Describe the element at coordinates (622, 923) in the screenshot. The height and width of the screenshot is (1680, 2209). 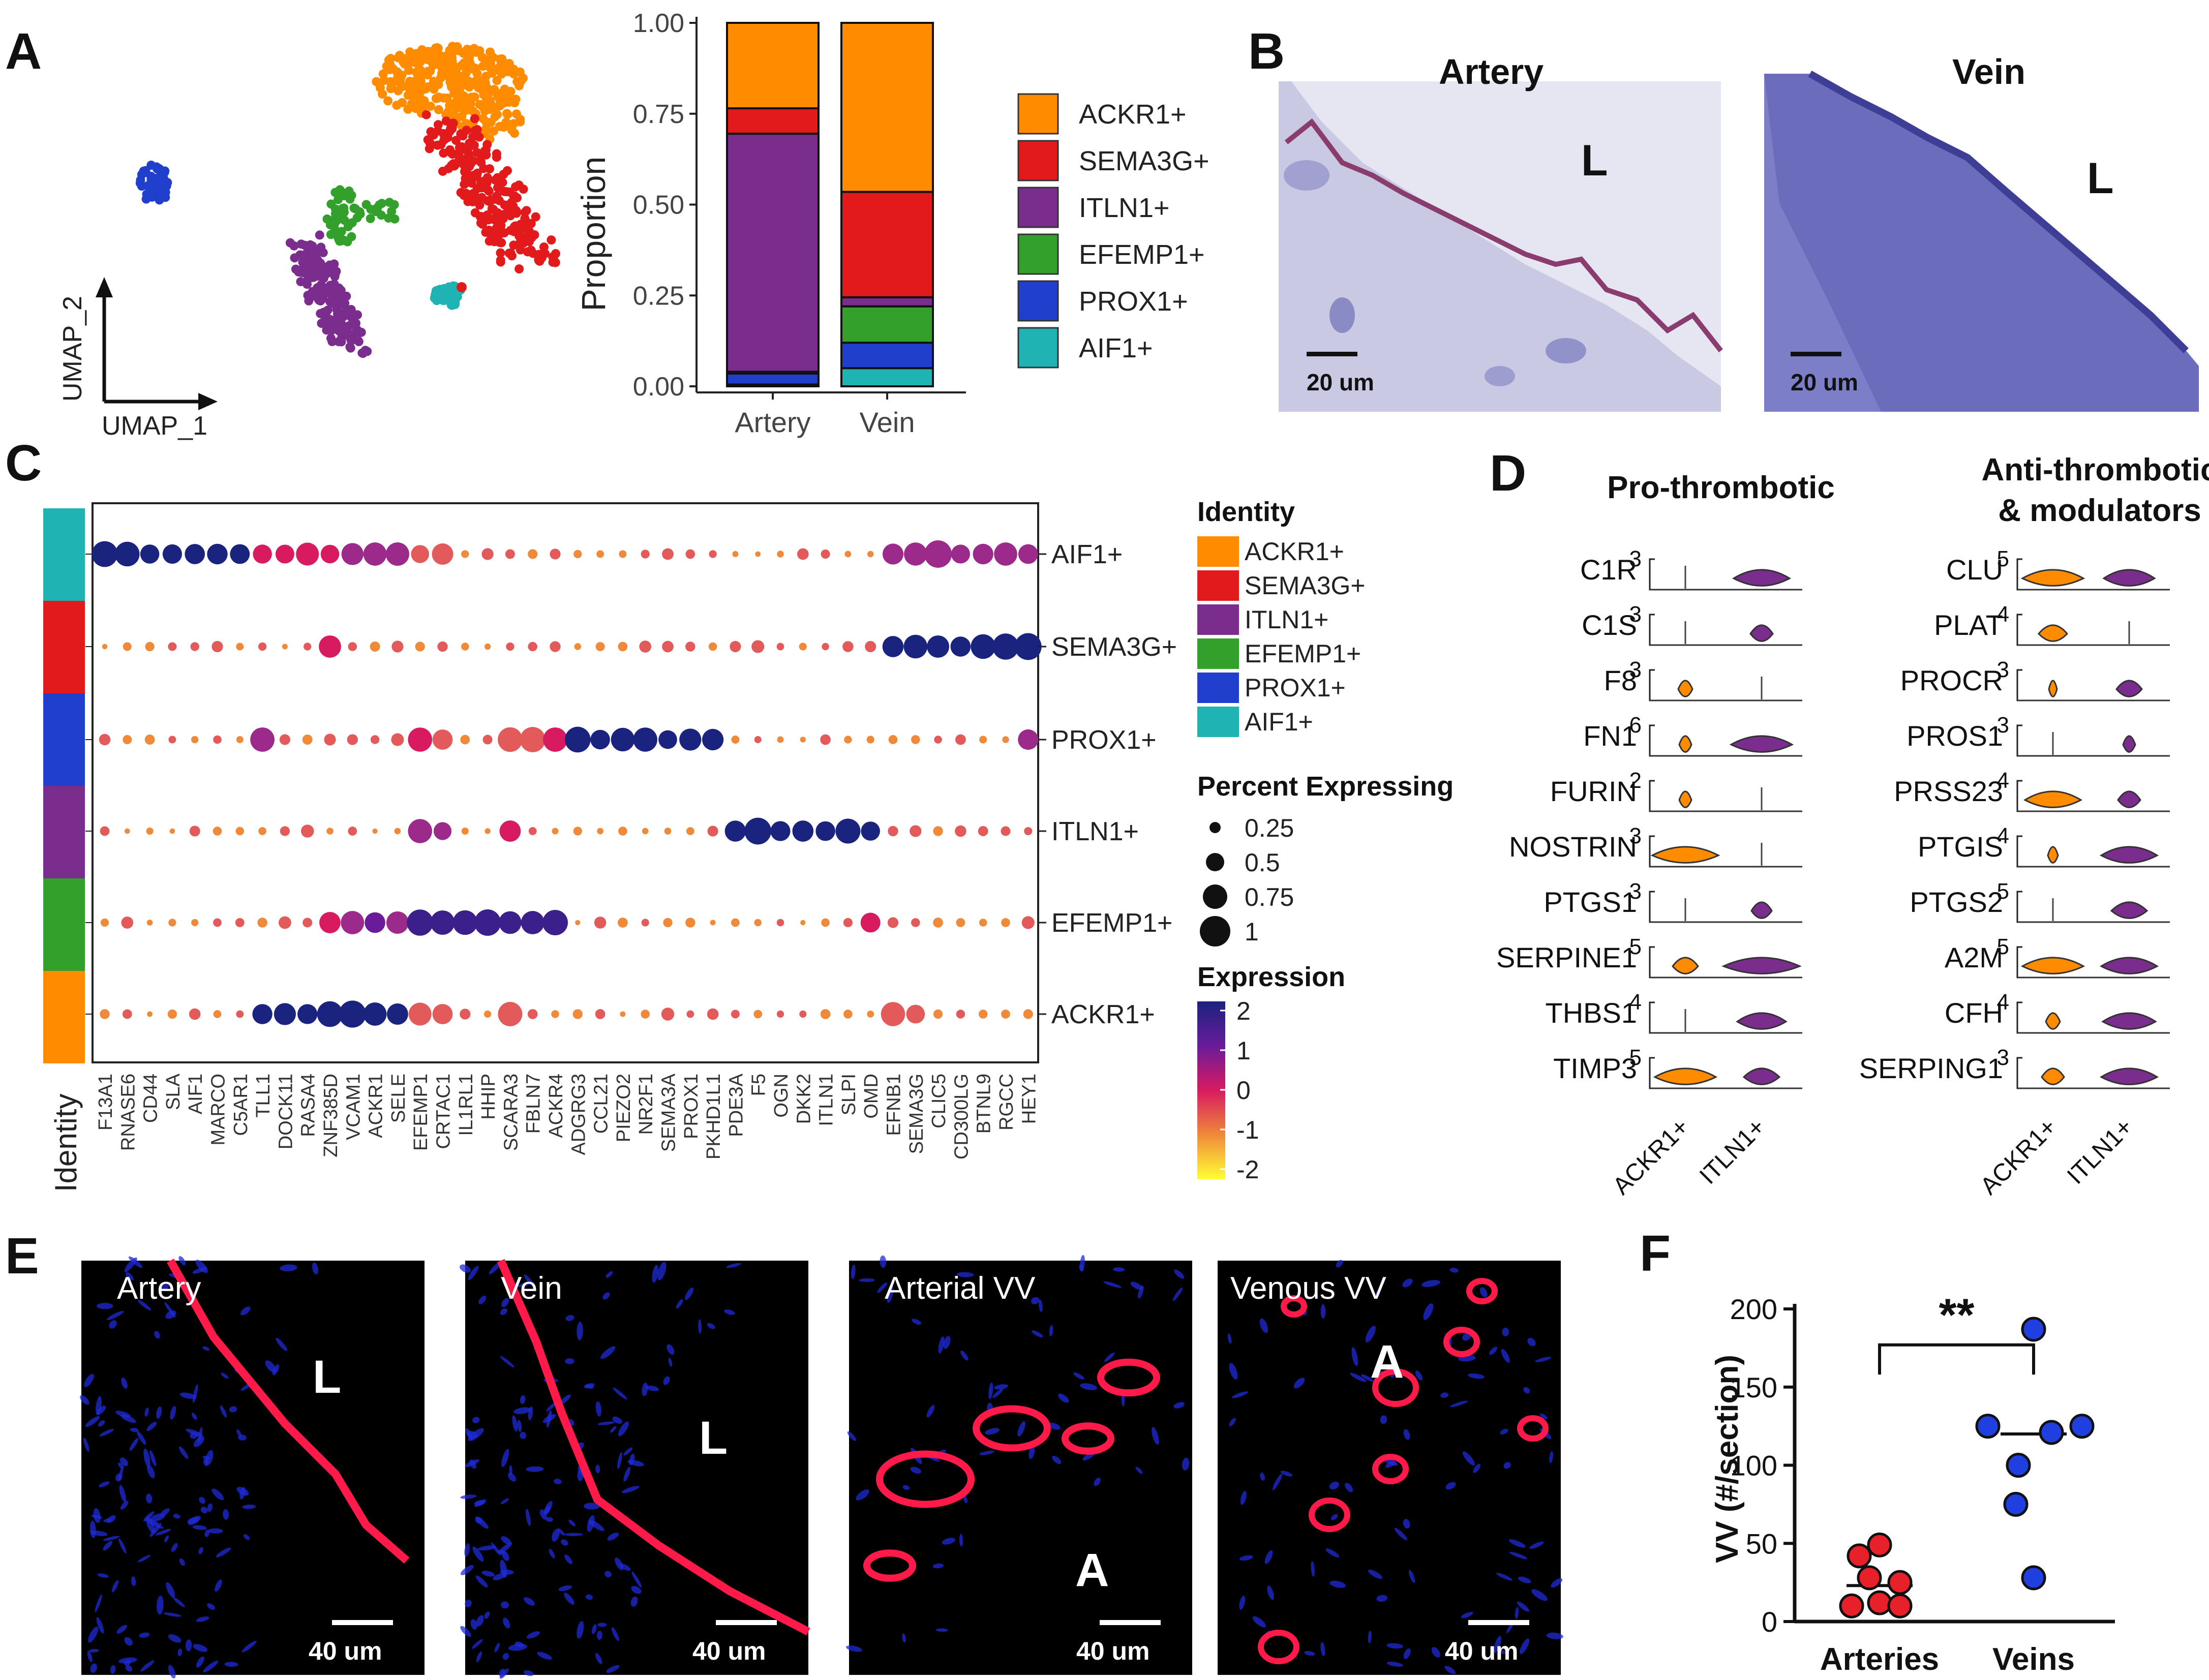
I see `dot-piezo2` at that location.